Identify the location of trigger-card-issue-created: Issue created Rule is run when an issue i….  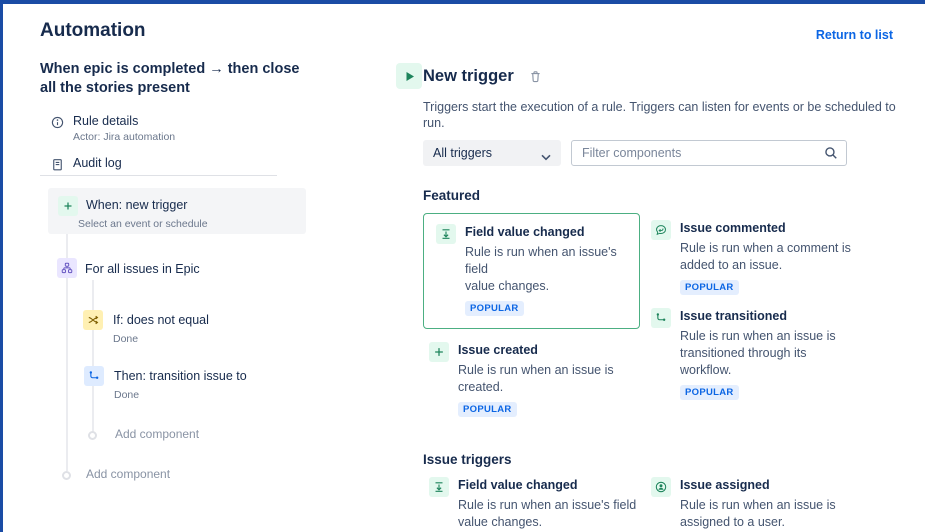
(531, 379).